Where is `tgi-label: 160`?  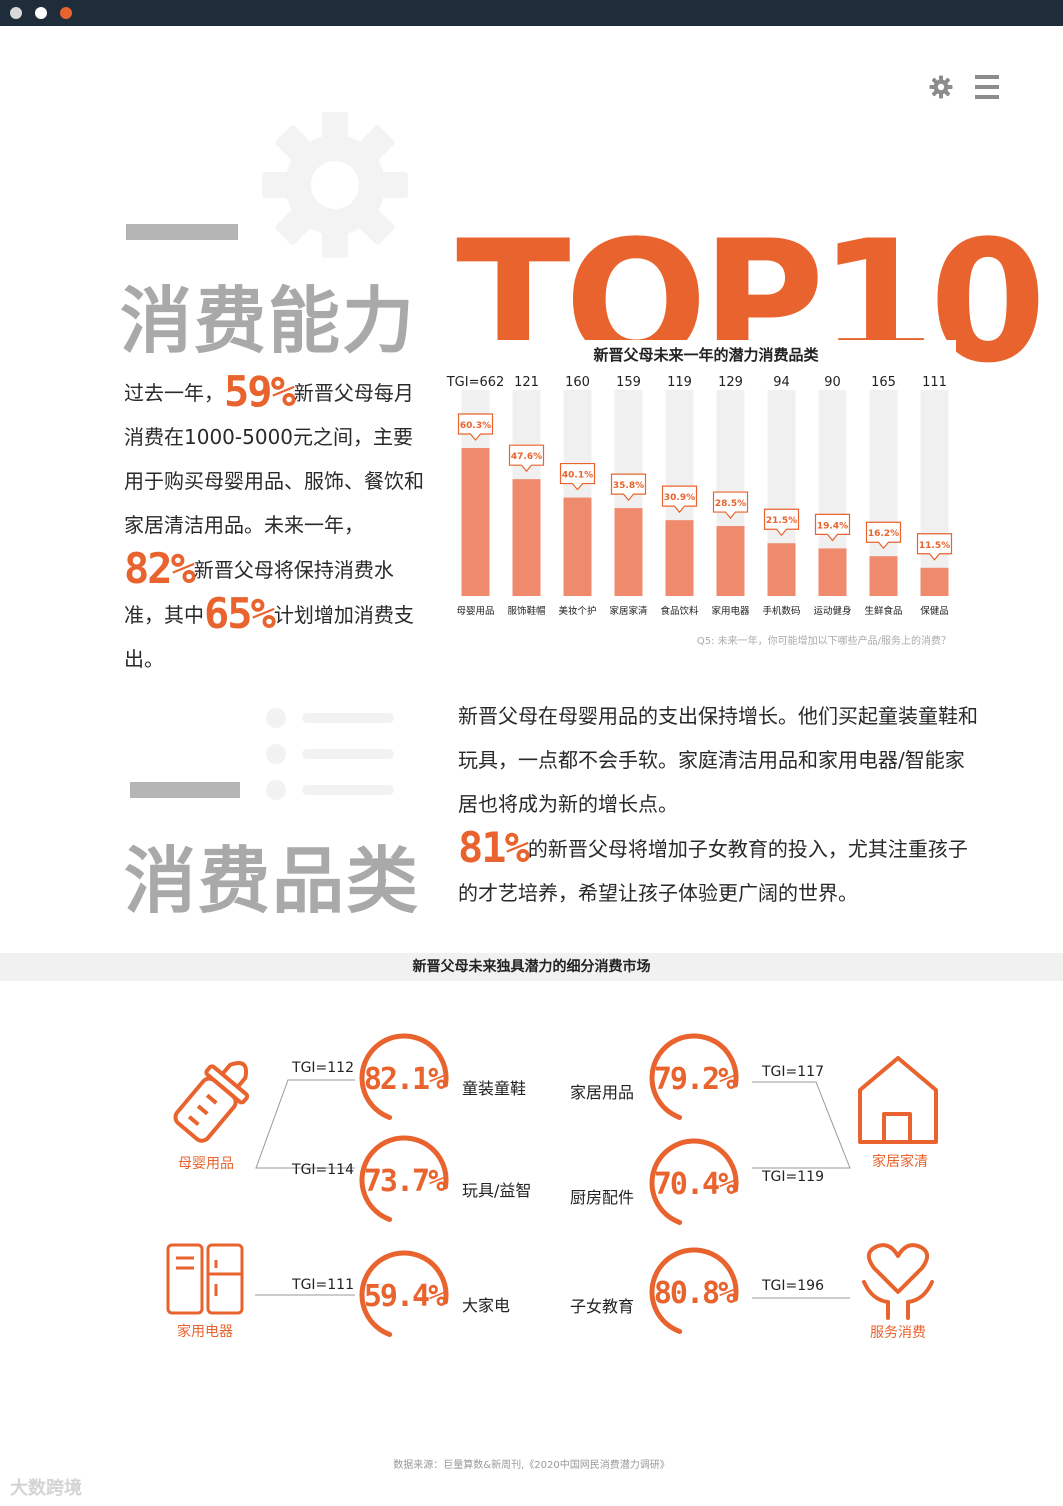 tgi-label: 160 is located at coordinates (577, 382).